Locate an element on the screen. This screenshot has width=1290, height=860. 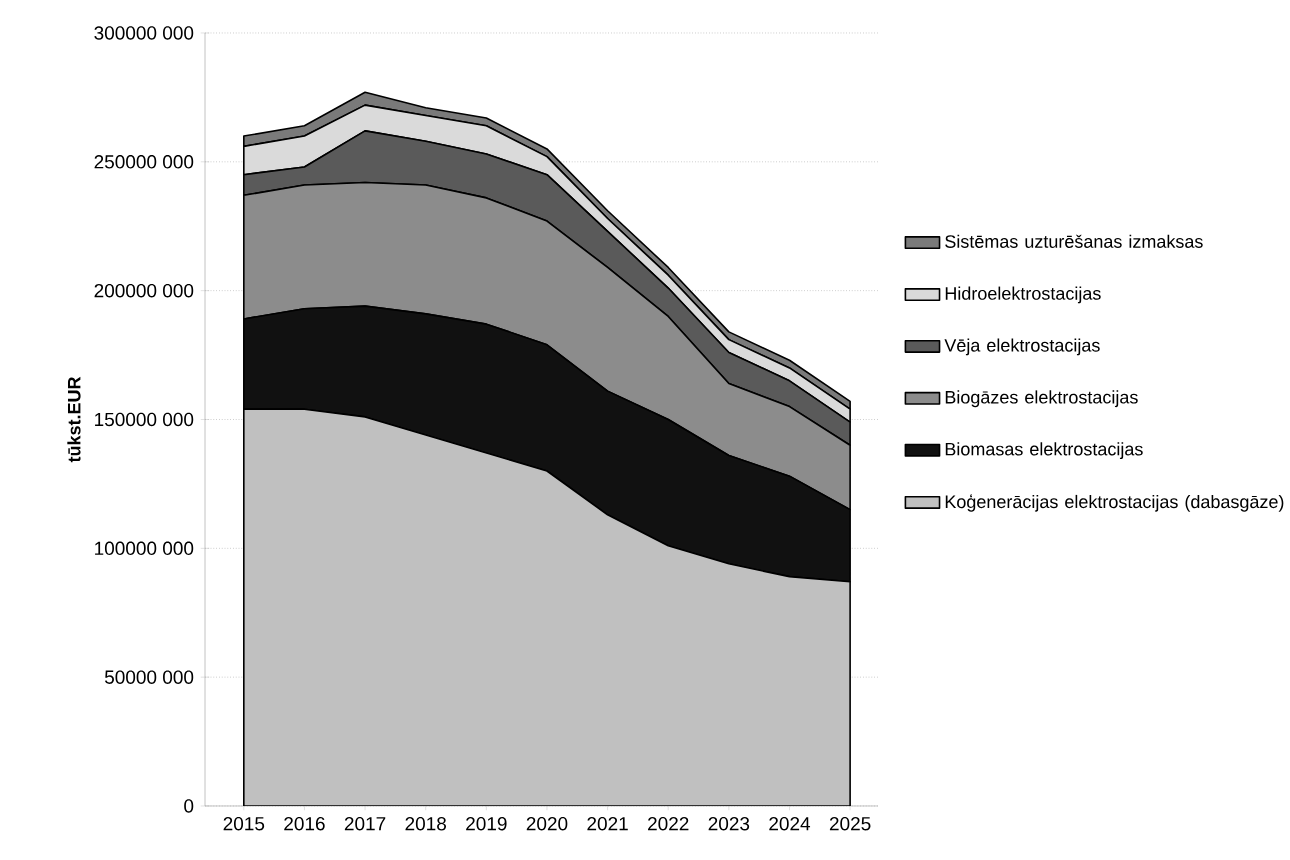
x-tick-label: 2023 is located at coordinates (729, 823).